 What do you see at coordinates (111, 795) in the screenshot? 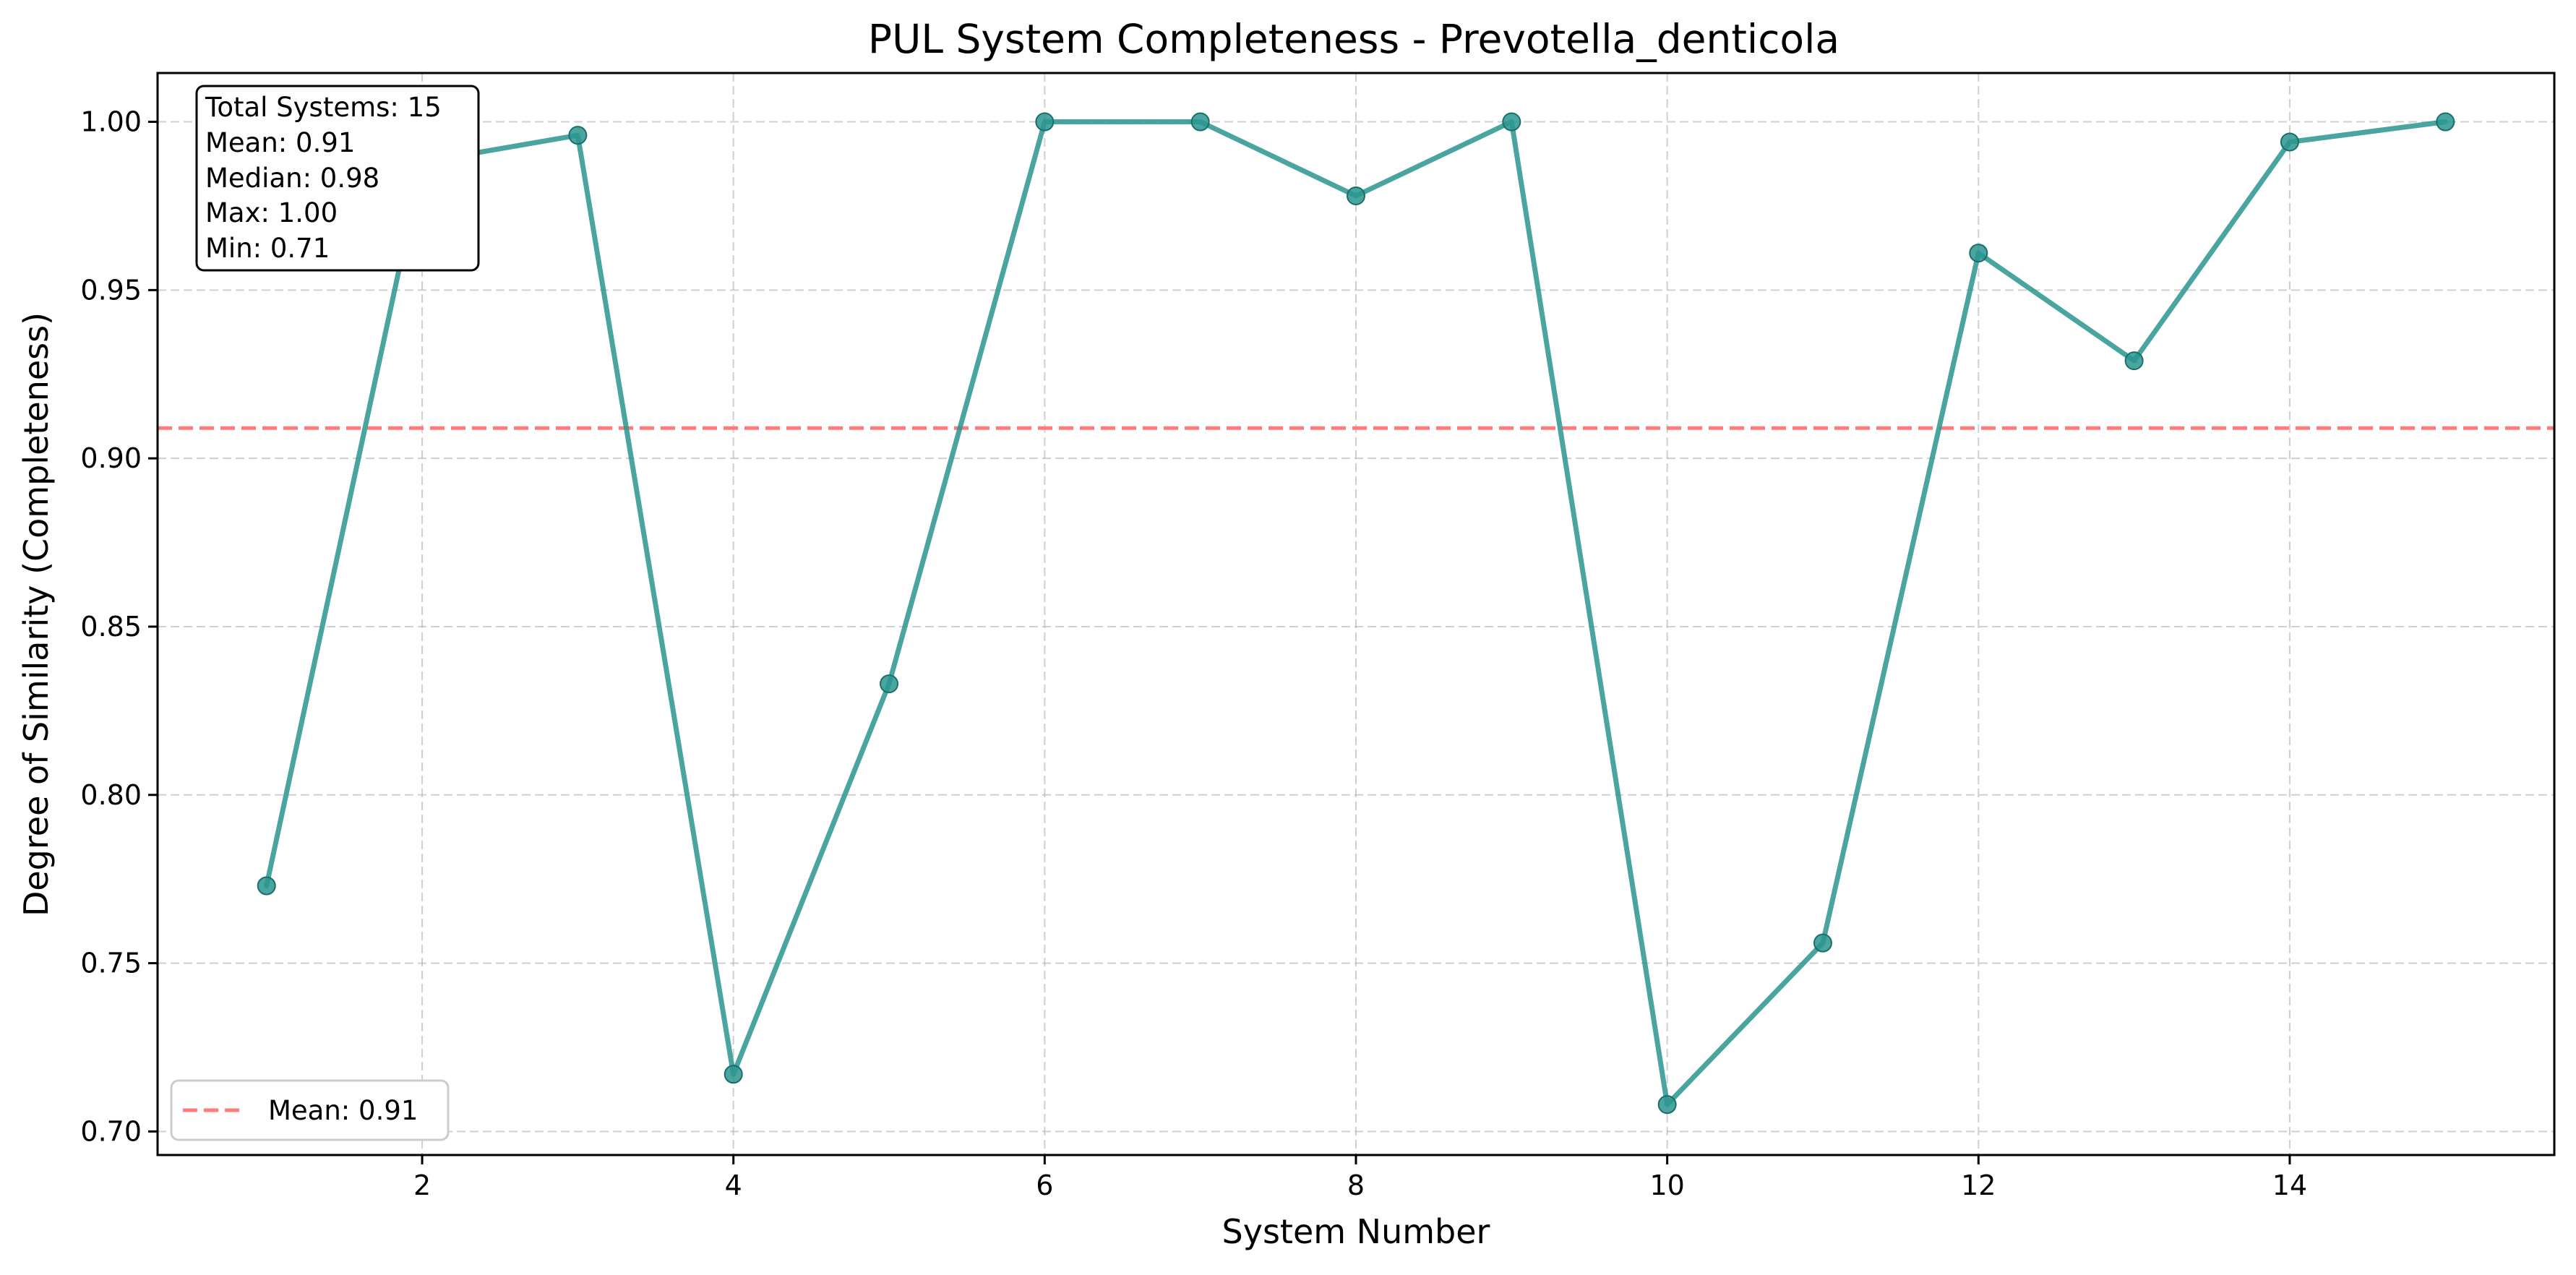
I see `y-tick-label: 0.80` at bounding box center [111, 795].